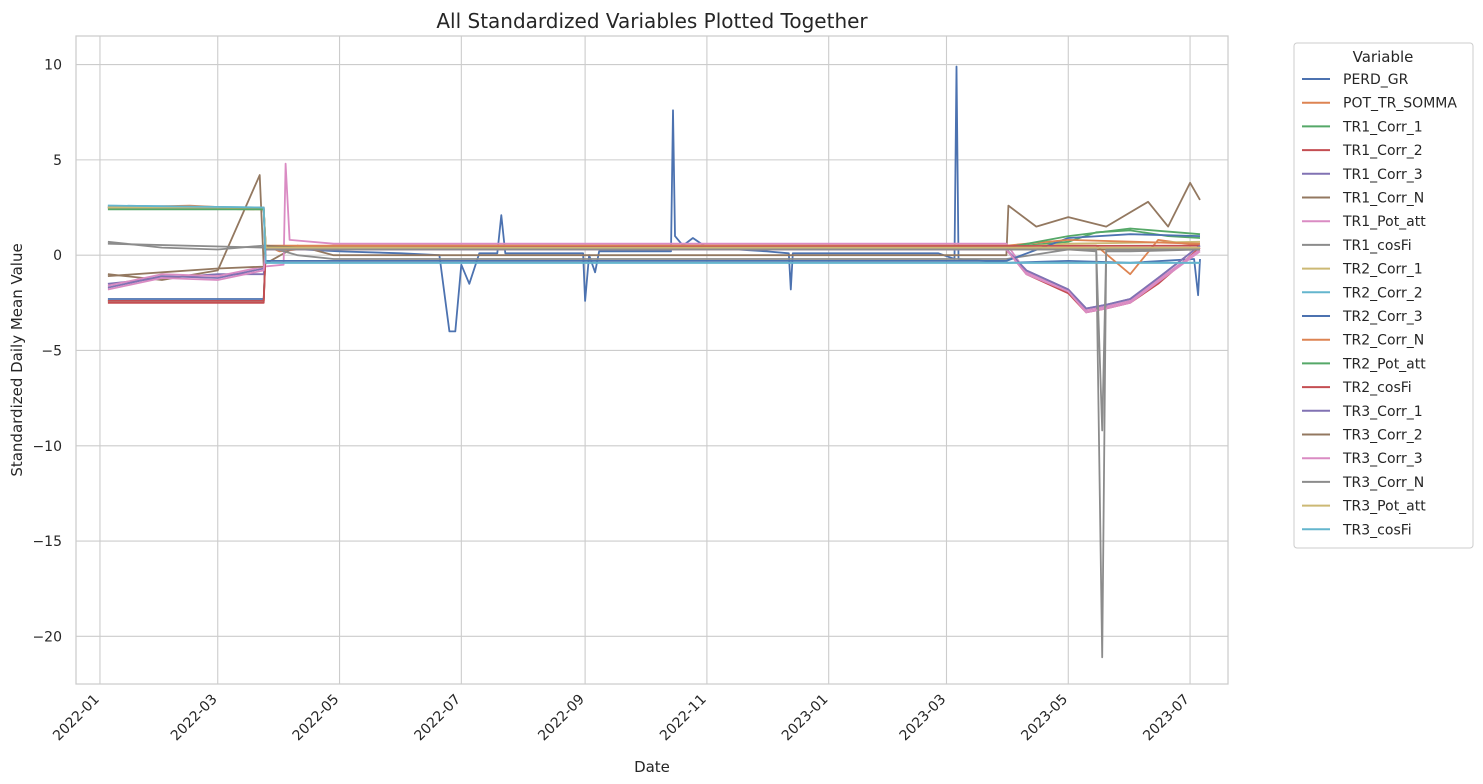 This screenshot has width=1483, height=784. I want to click on series-line-pot-tr-somma, so click(654, 241).